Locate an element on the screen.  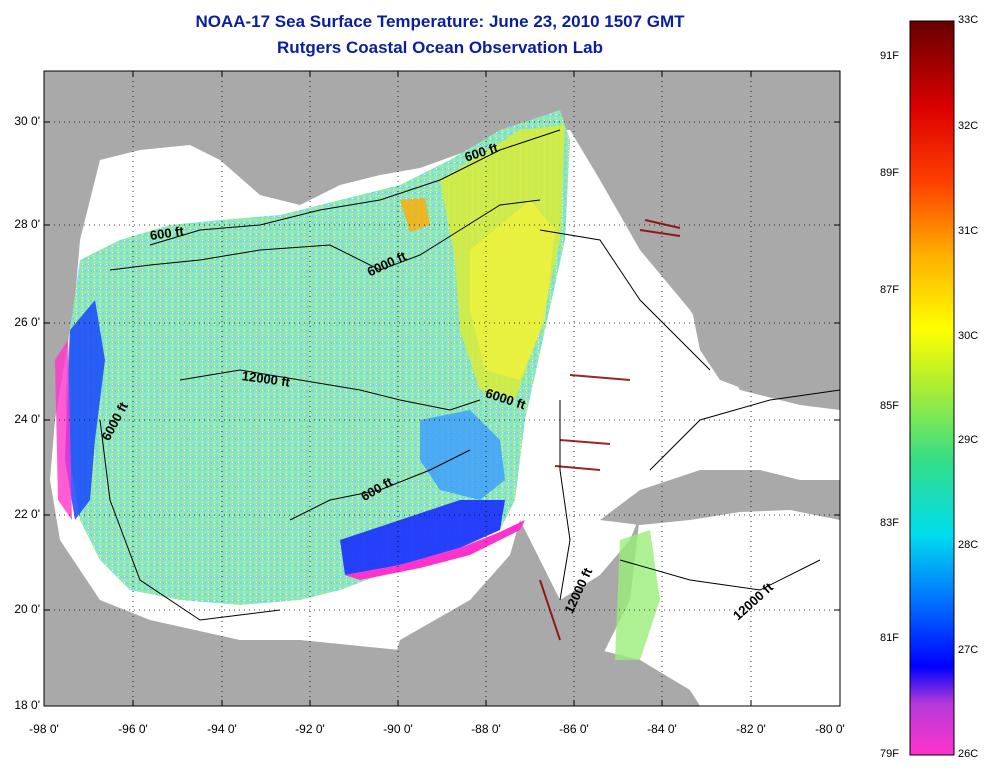
florida-land is located at coordinates (720, 240).